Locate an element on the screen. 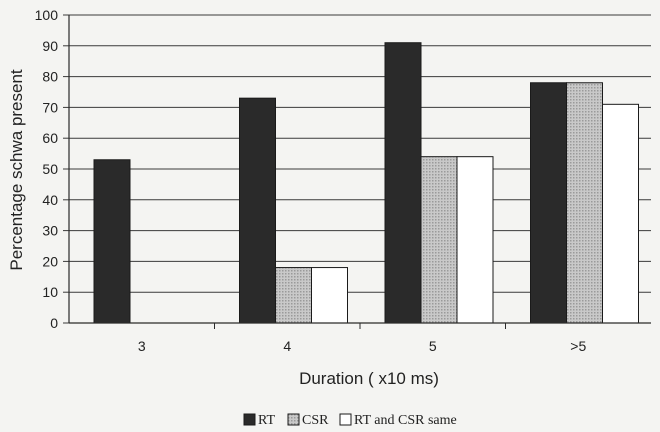  legend-label: CSR is located at coordinates (315, 420).